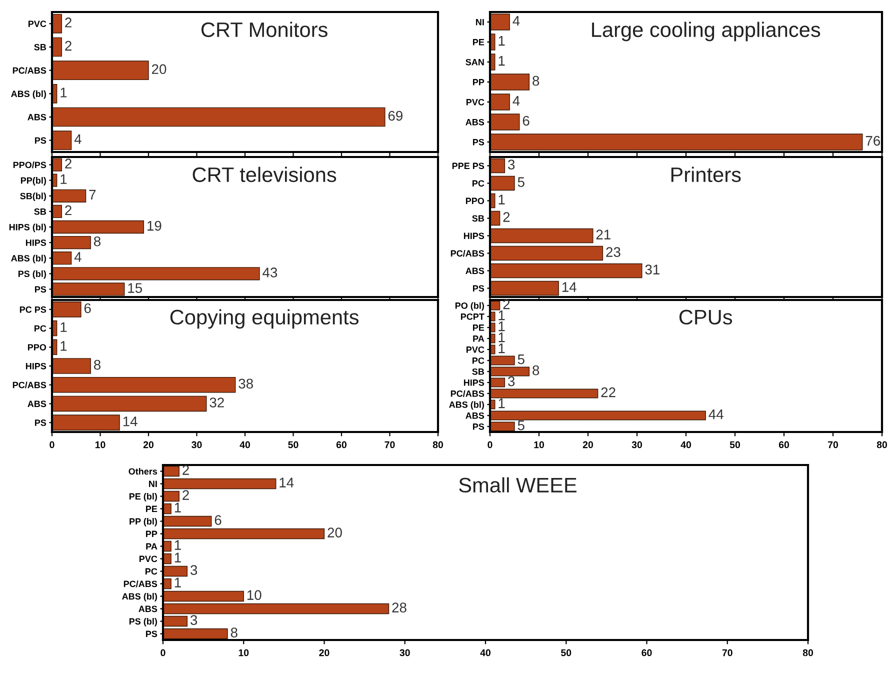 The height and width of the screenshot is (673, 891). What do you see at coordinates (29, 165) in the screenshot?
I see `y-tick-label: PPO/PS` at bounding box center [29, 165].